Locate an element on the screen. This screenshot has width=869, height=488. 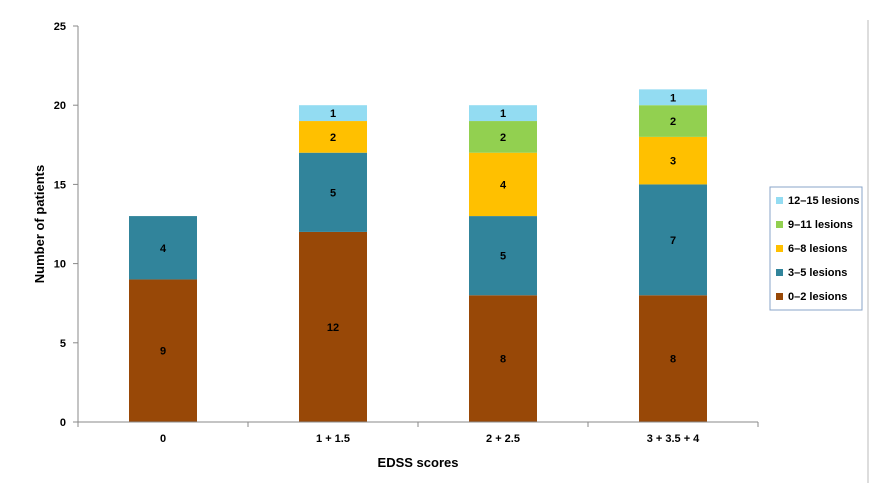
y-tick-label: 15 is located at coordinates (60, 185).